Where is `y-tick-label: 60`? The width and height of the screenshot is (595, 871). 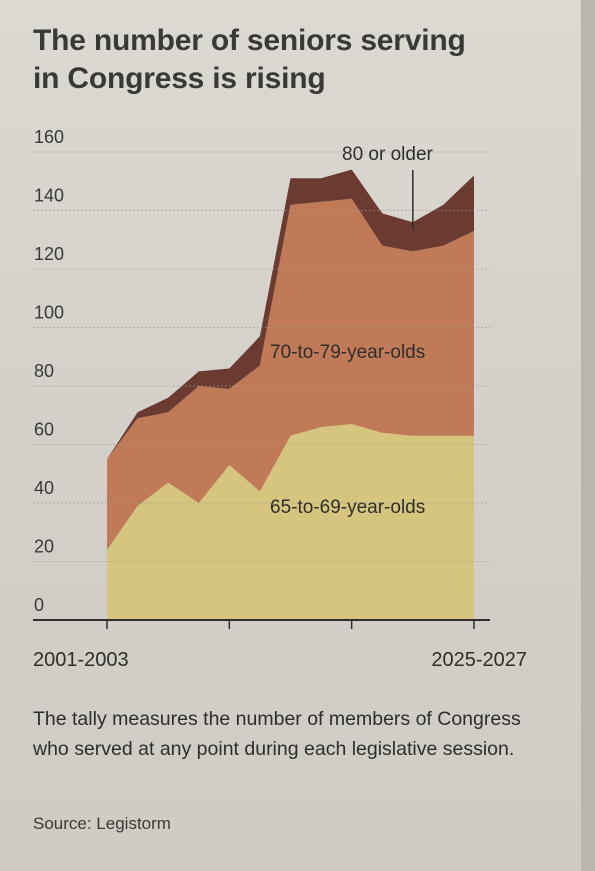
y-tick-label: 60 is located at coordinates (44, 430).